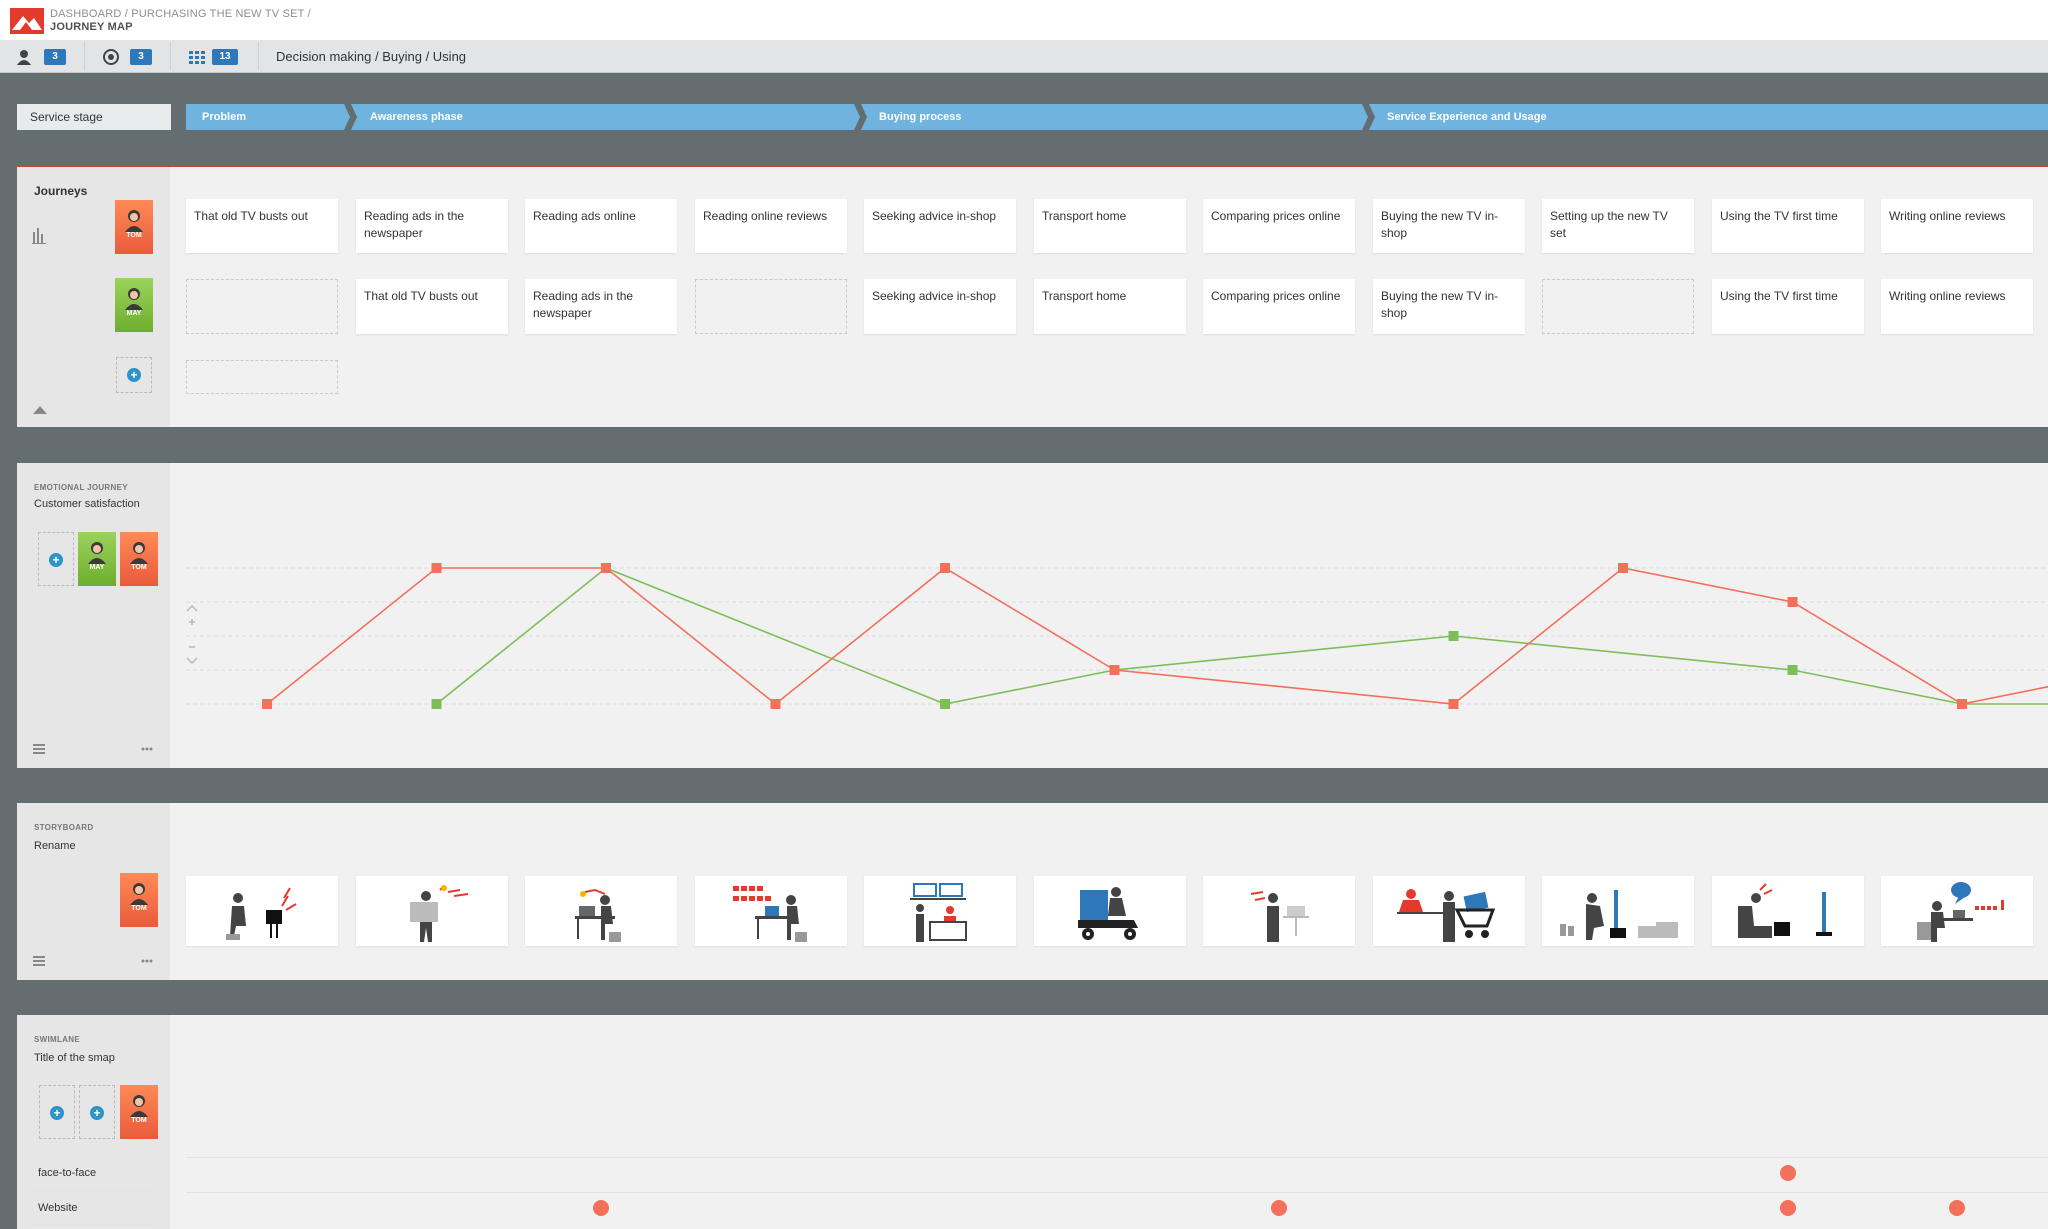  Describe the element at coordinates (224, 117) in the screenshot. I see `stage-problem: Problem` at that location.